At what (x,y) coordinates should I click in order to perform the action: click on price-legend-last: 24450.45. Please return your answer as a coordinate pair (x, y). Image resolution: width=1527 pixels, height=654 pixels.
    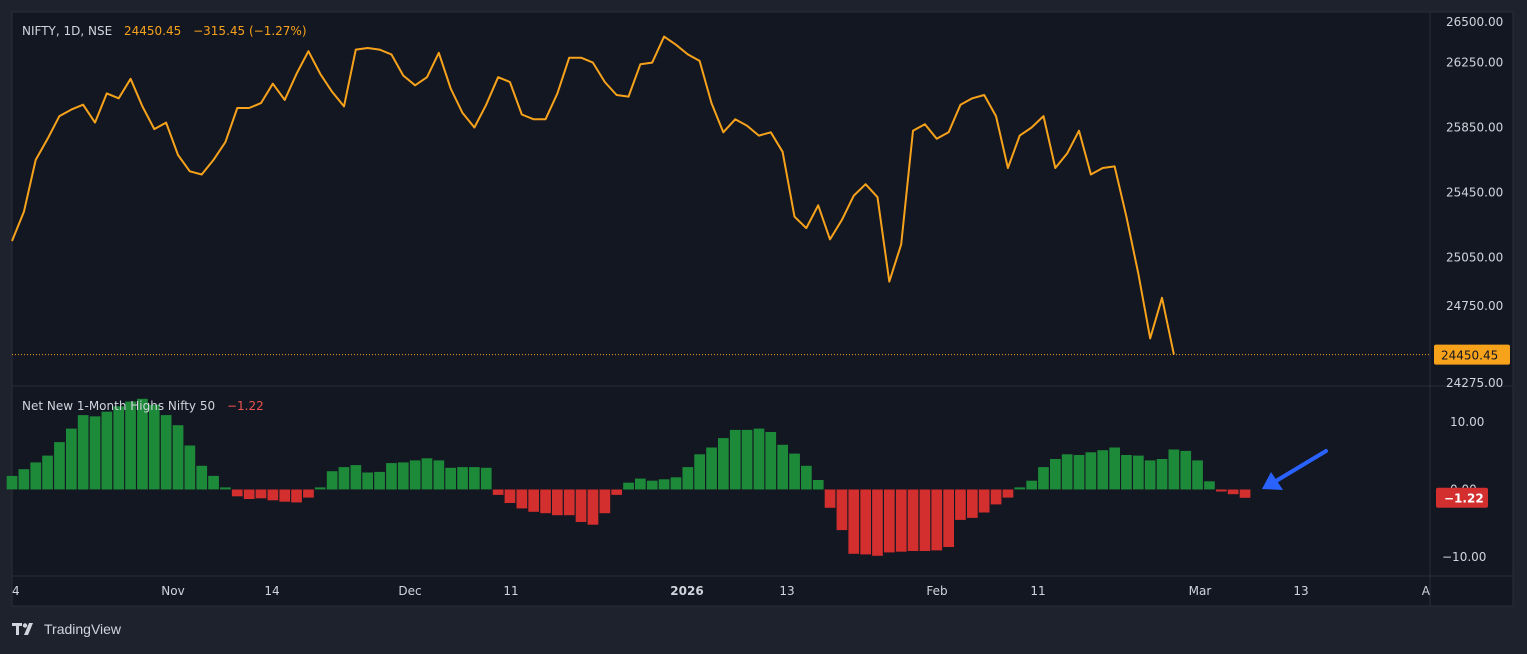
    Looking at the image, I should click on (152, 31).